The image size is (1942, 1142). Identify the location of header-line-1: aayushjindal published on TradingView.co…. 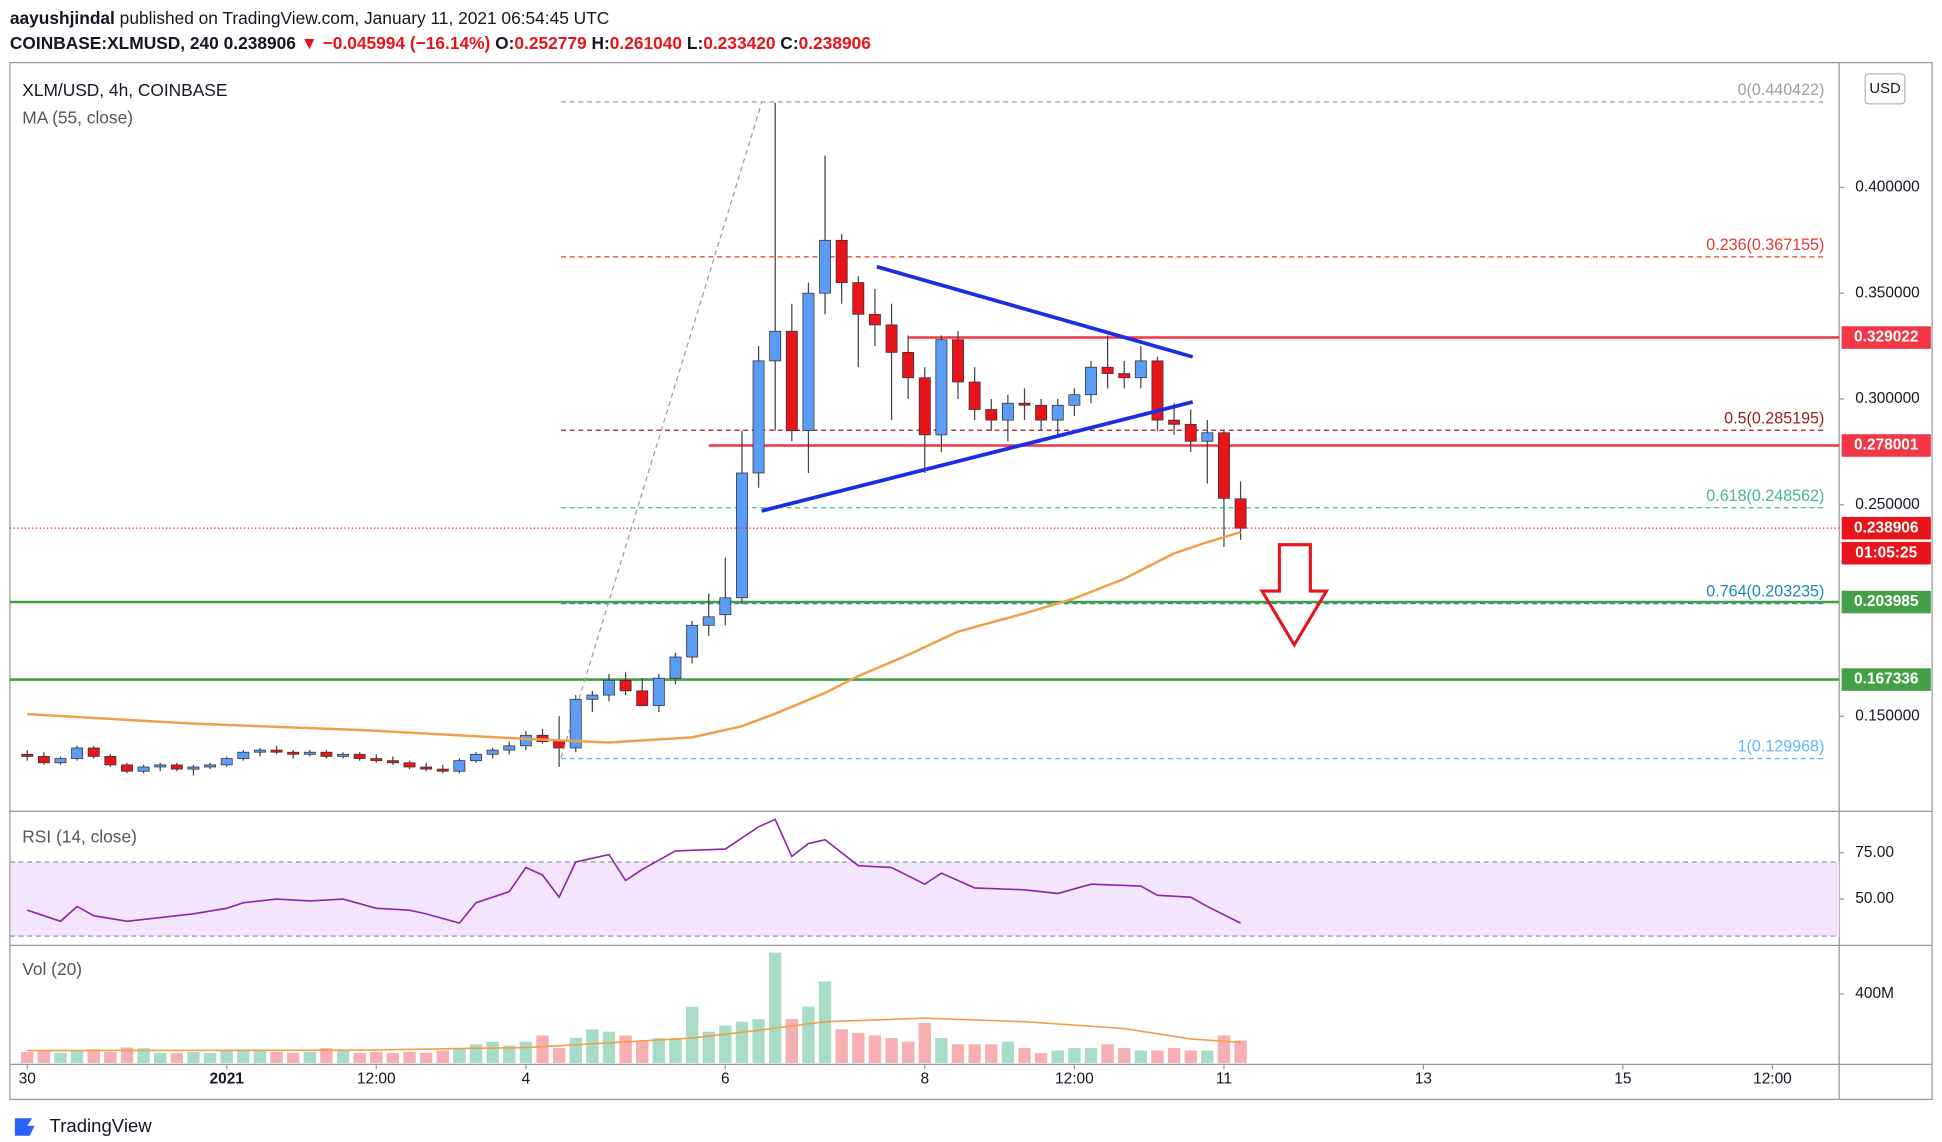
(309, 17).